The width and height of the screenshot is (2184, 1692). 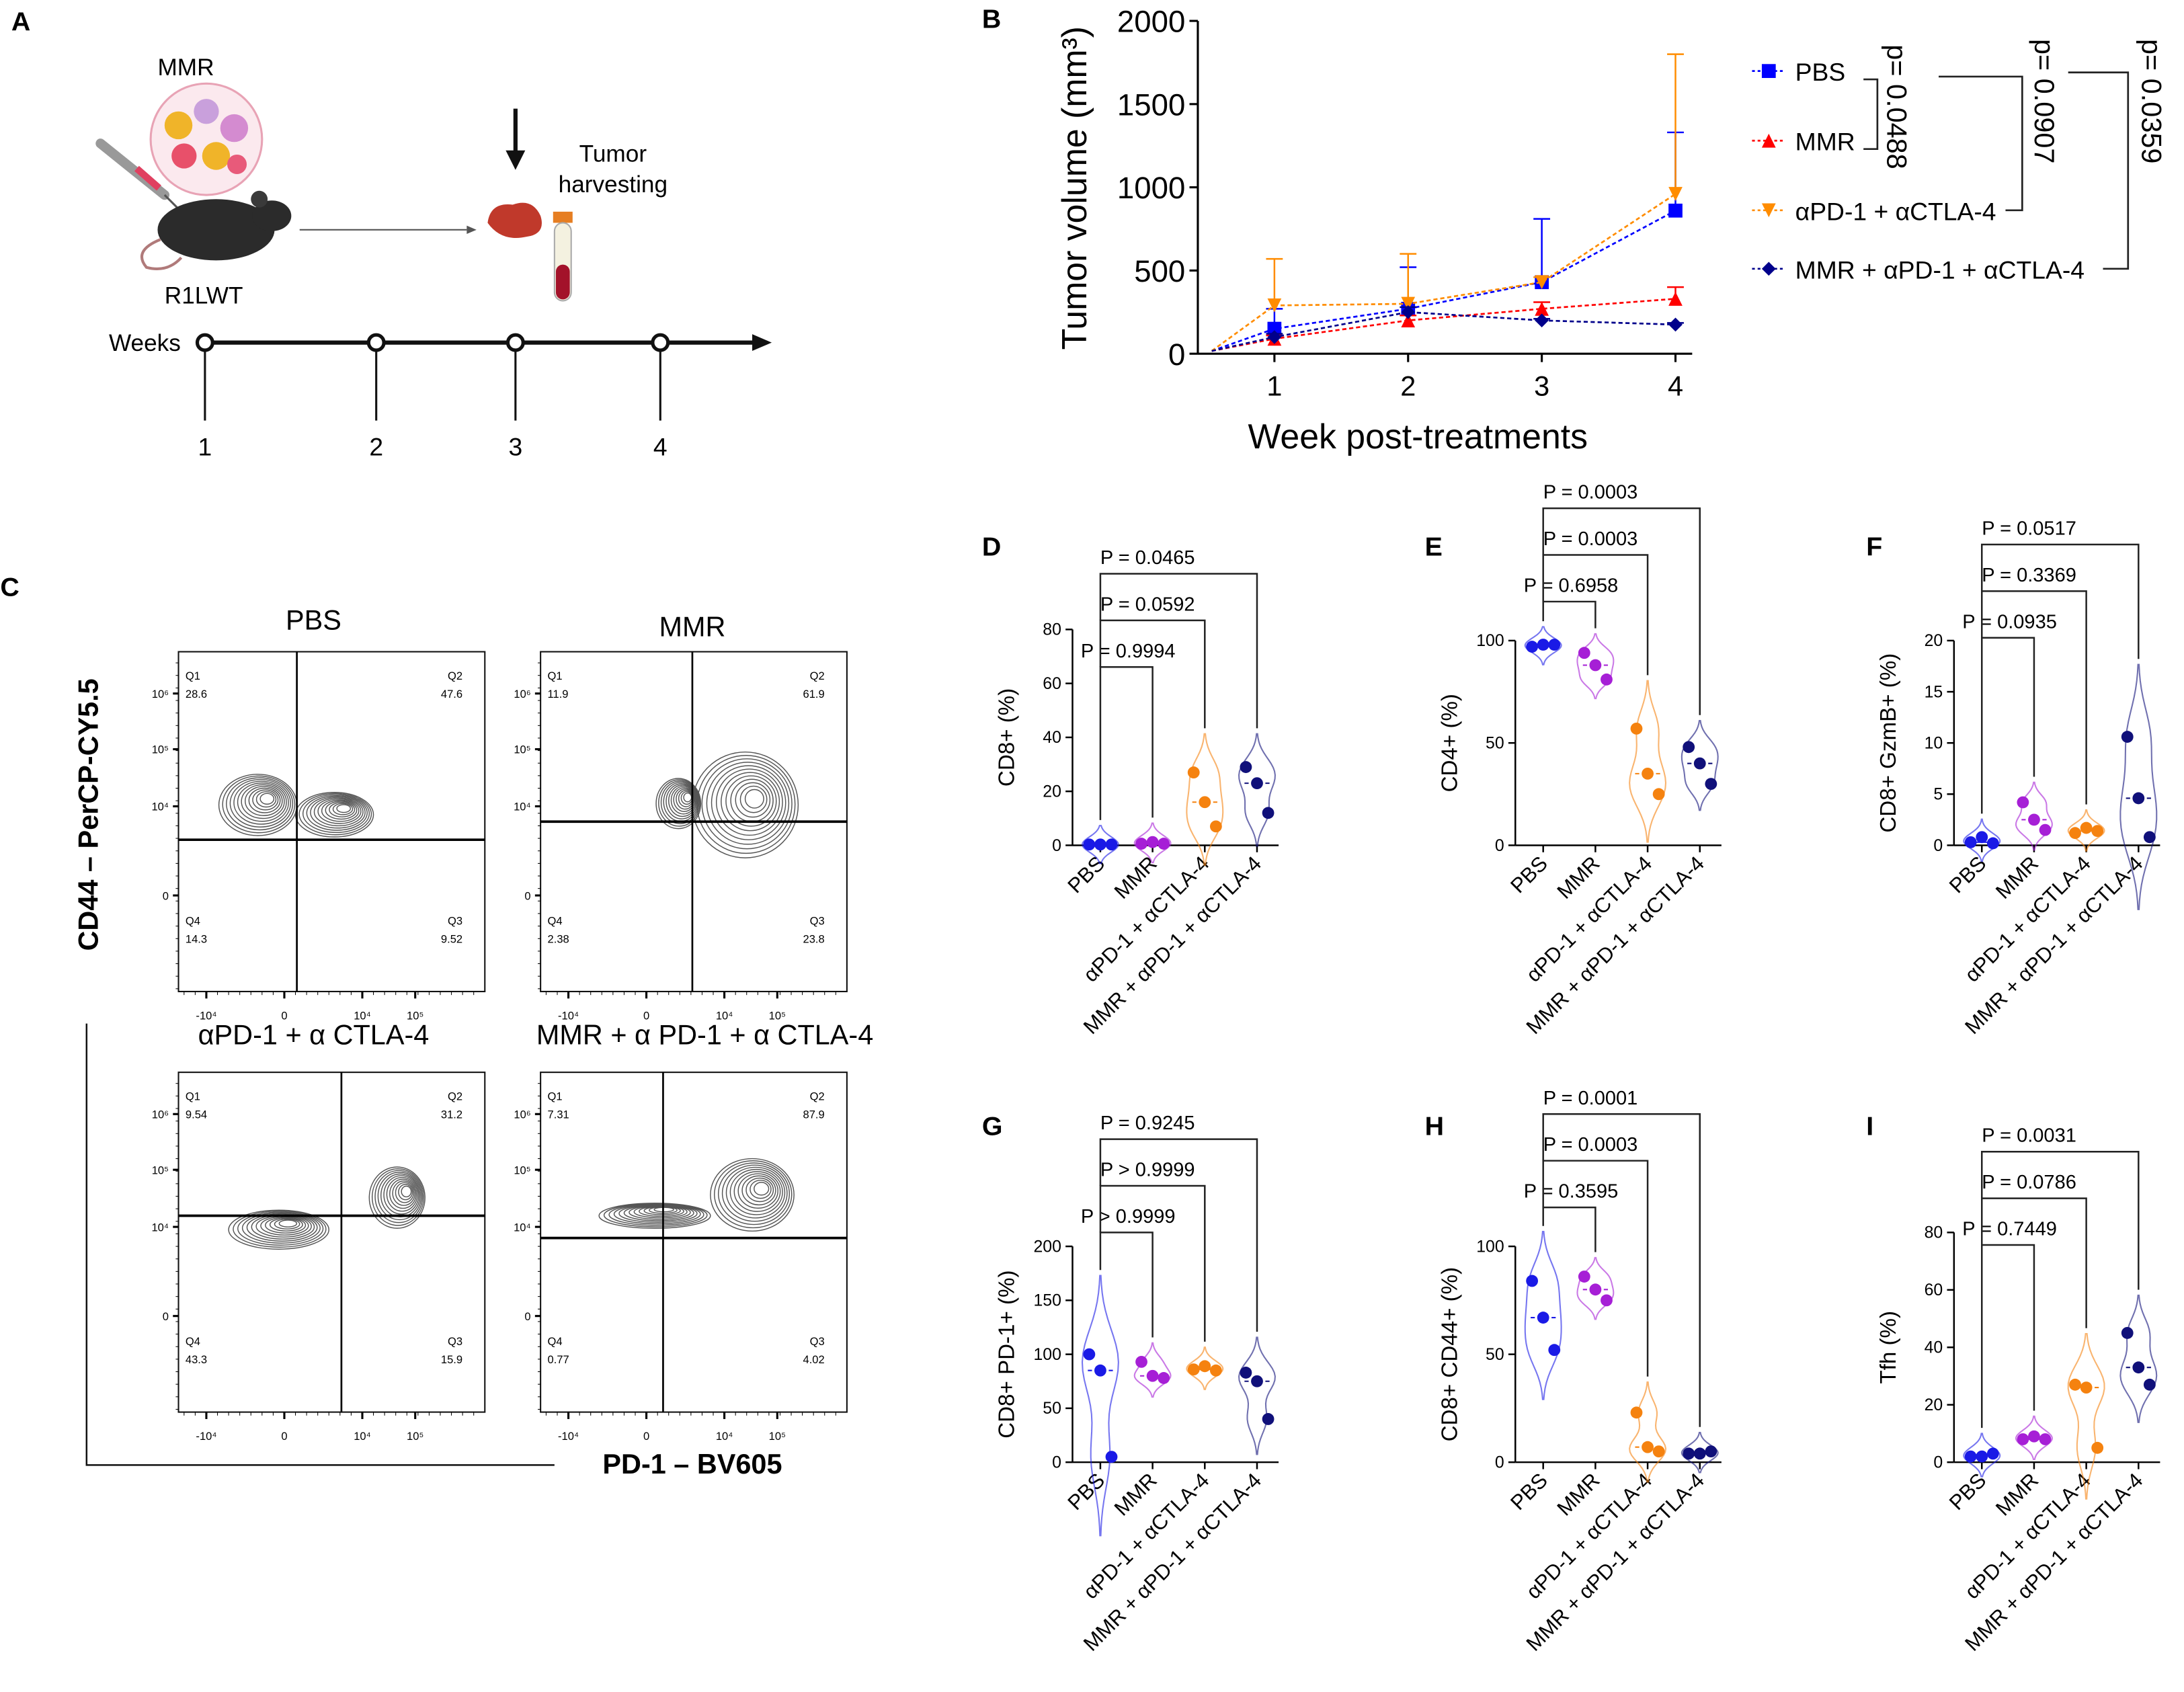 What do you see at coordinates (1591, 539) in the screenshot?
I see `p-value-label: P = 0.0003` at bounding box center [1591, 539].